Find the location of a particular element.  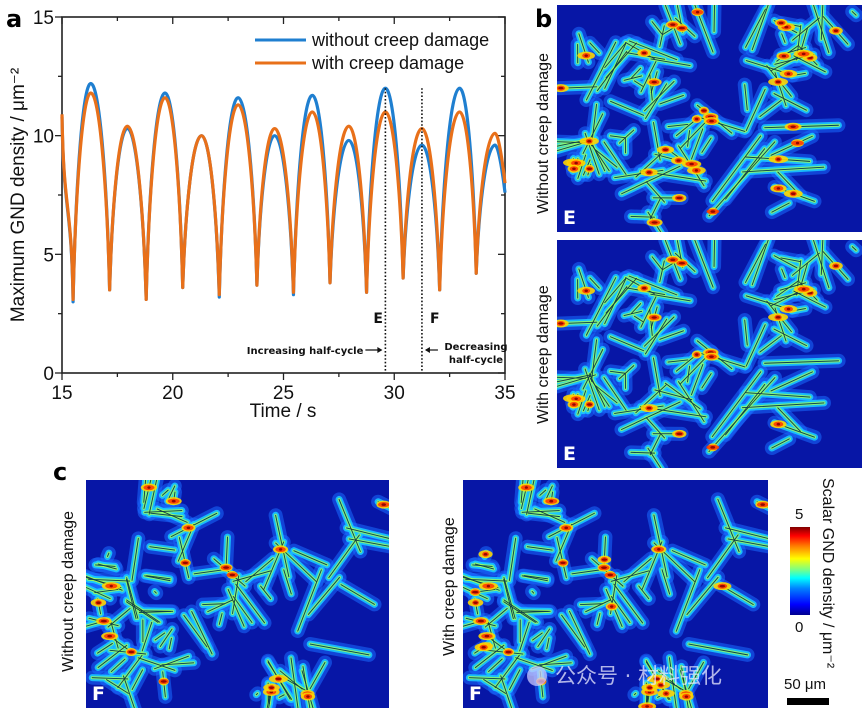

panel-c-letter: c is located at coordinates (60, 472).